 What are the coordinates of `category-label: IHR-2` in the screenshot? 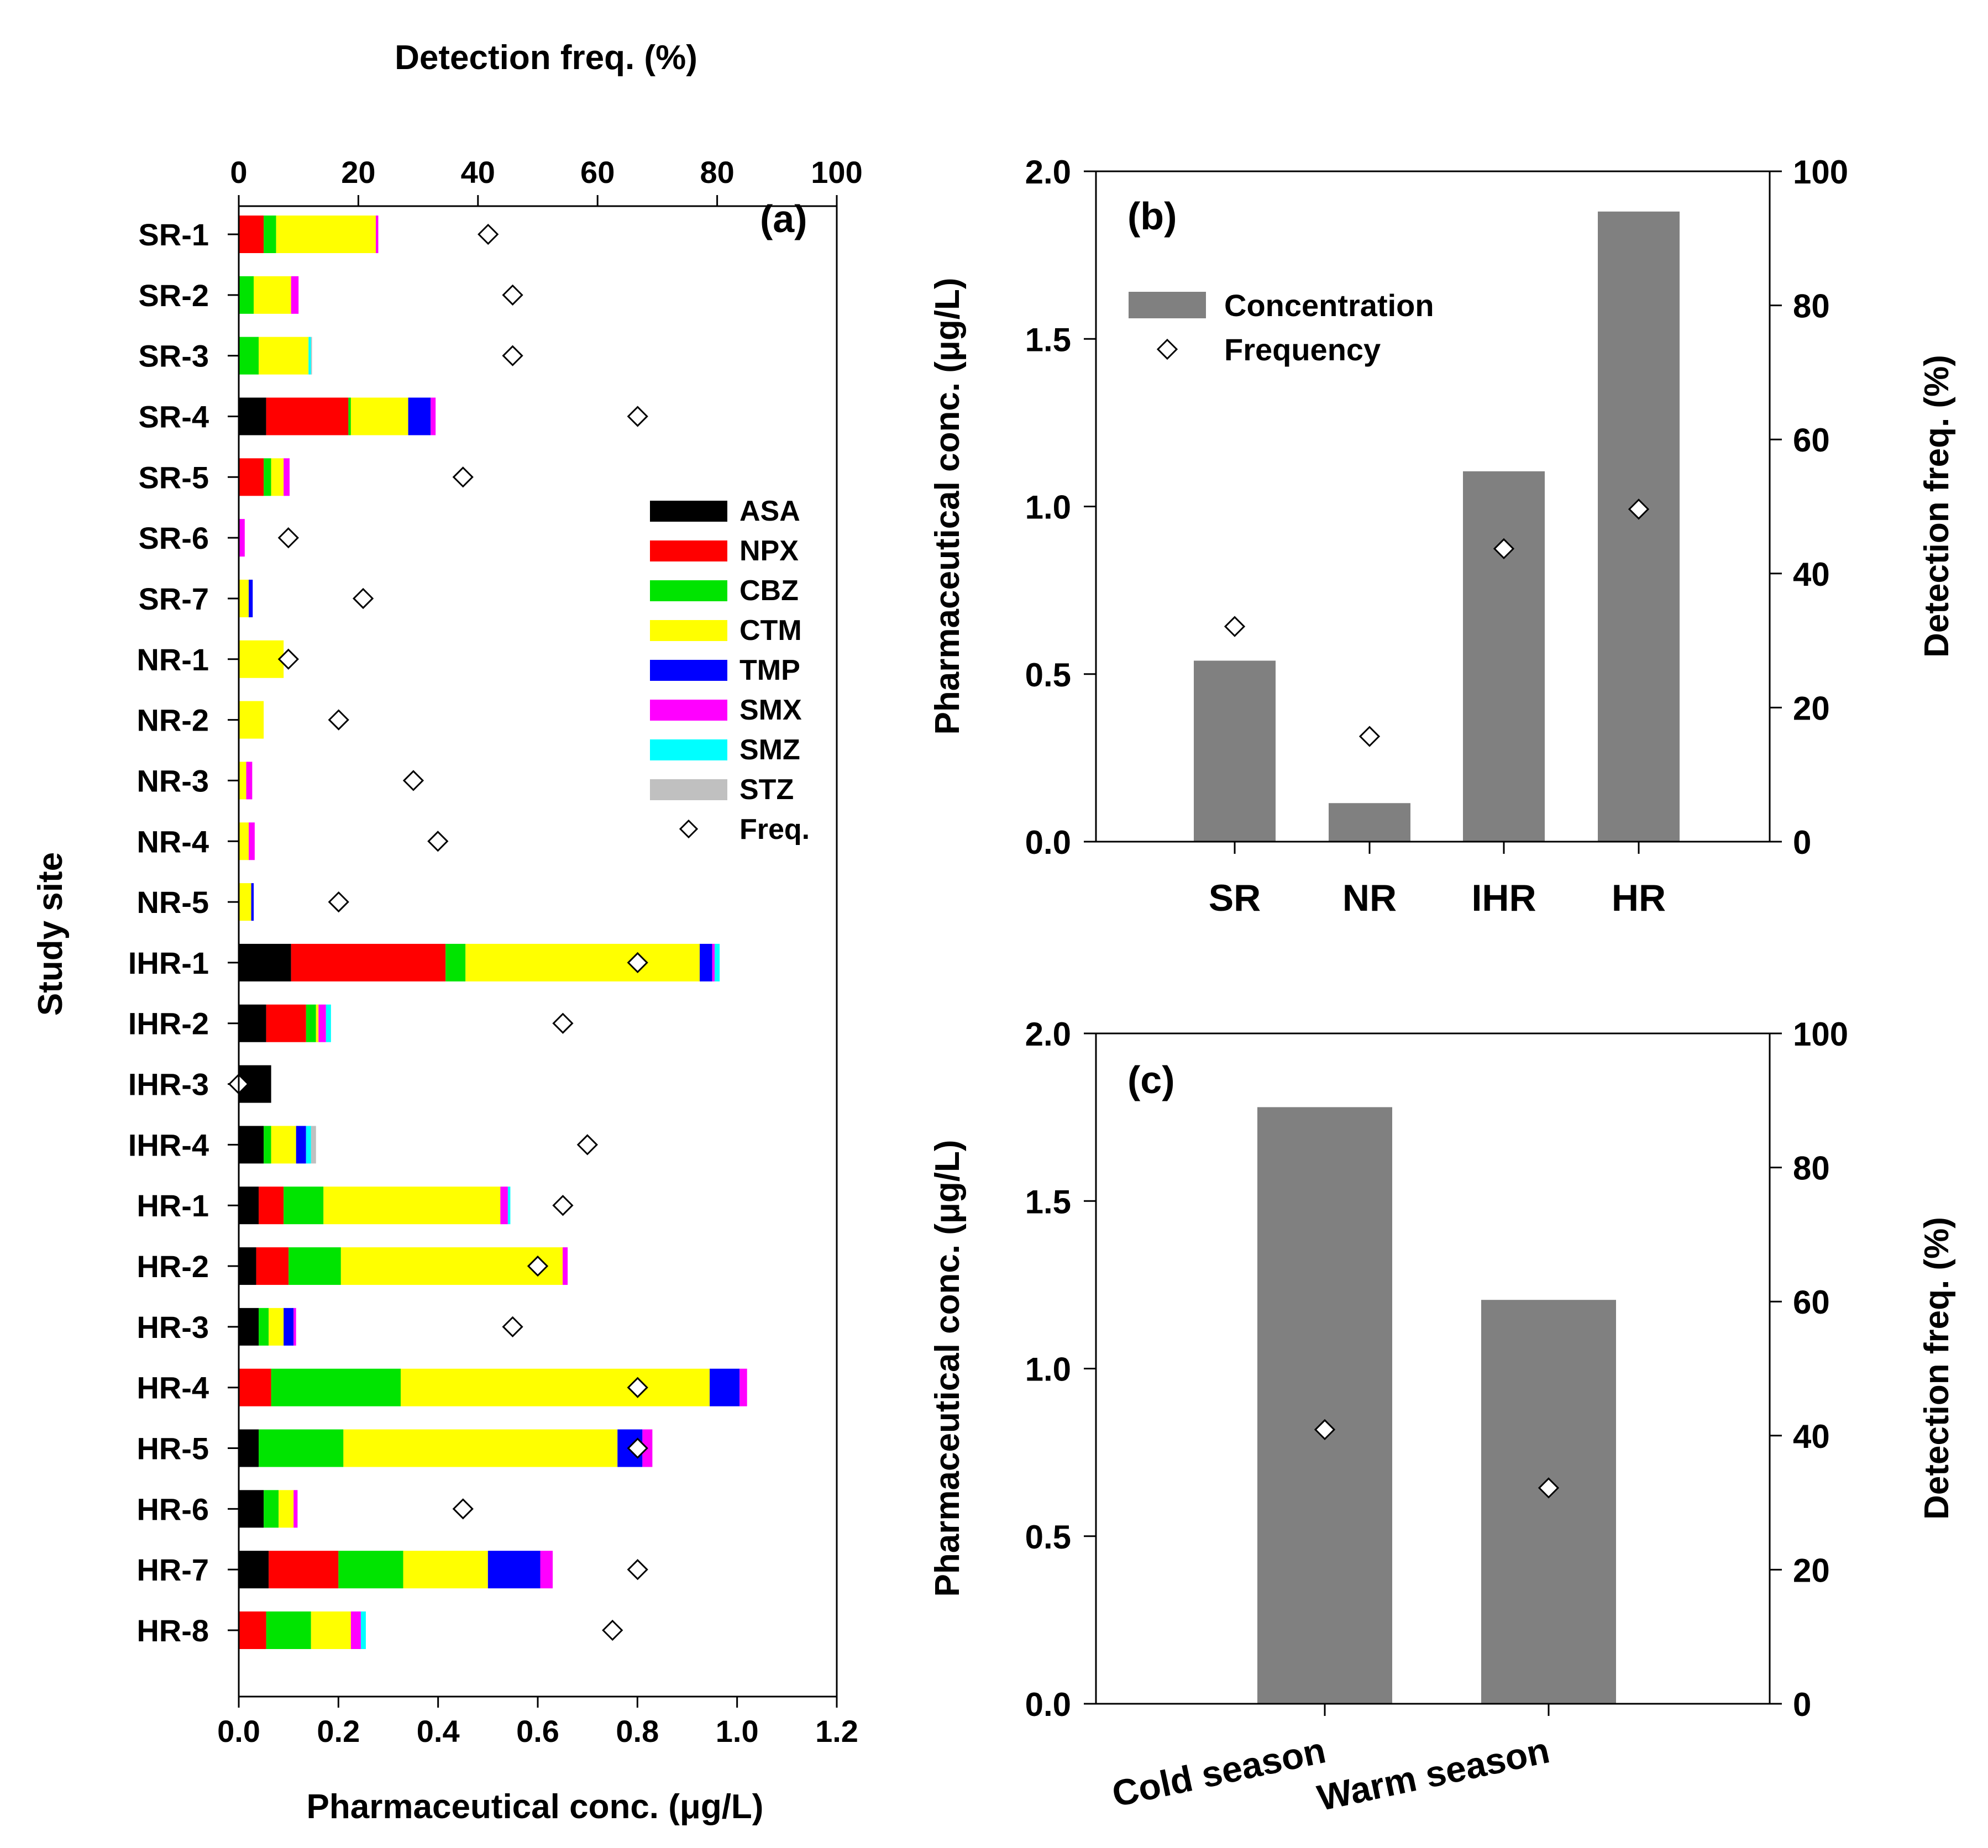 It's located at (168, 1024).